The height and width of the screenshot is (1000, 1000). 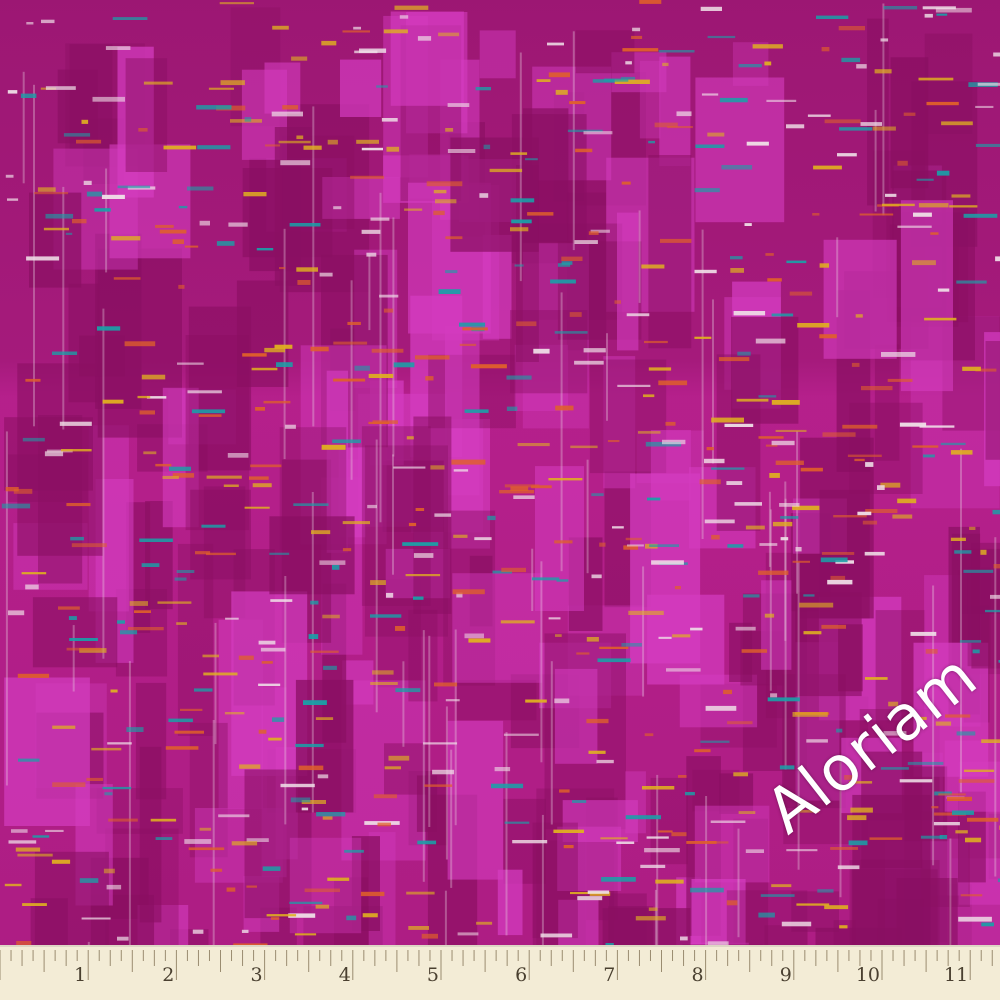 What do you see at coordinates (697, 975) in the screenshot?
I see `ruler-label: 8` at bounding box center [697, 975].